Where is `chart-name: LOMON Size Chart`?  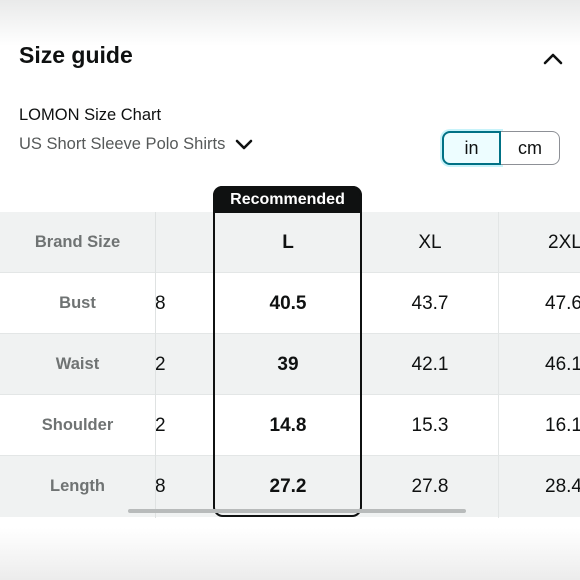 chart-name: LOMON Size Chart is located at coordinates (90, 115).